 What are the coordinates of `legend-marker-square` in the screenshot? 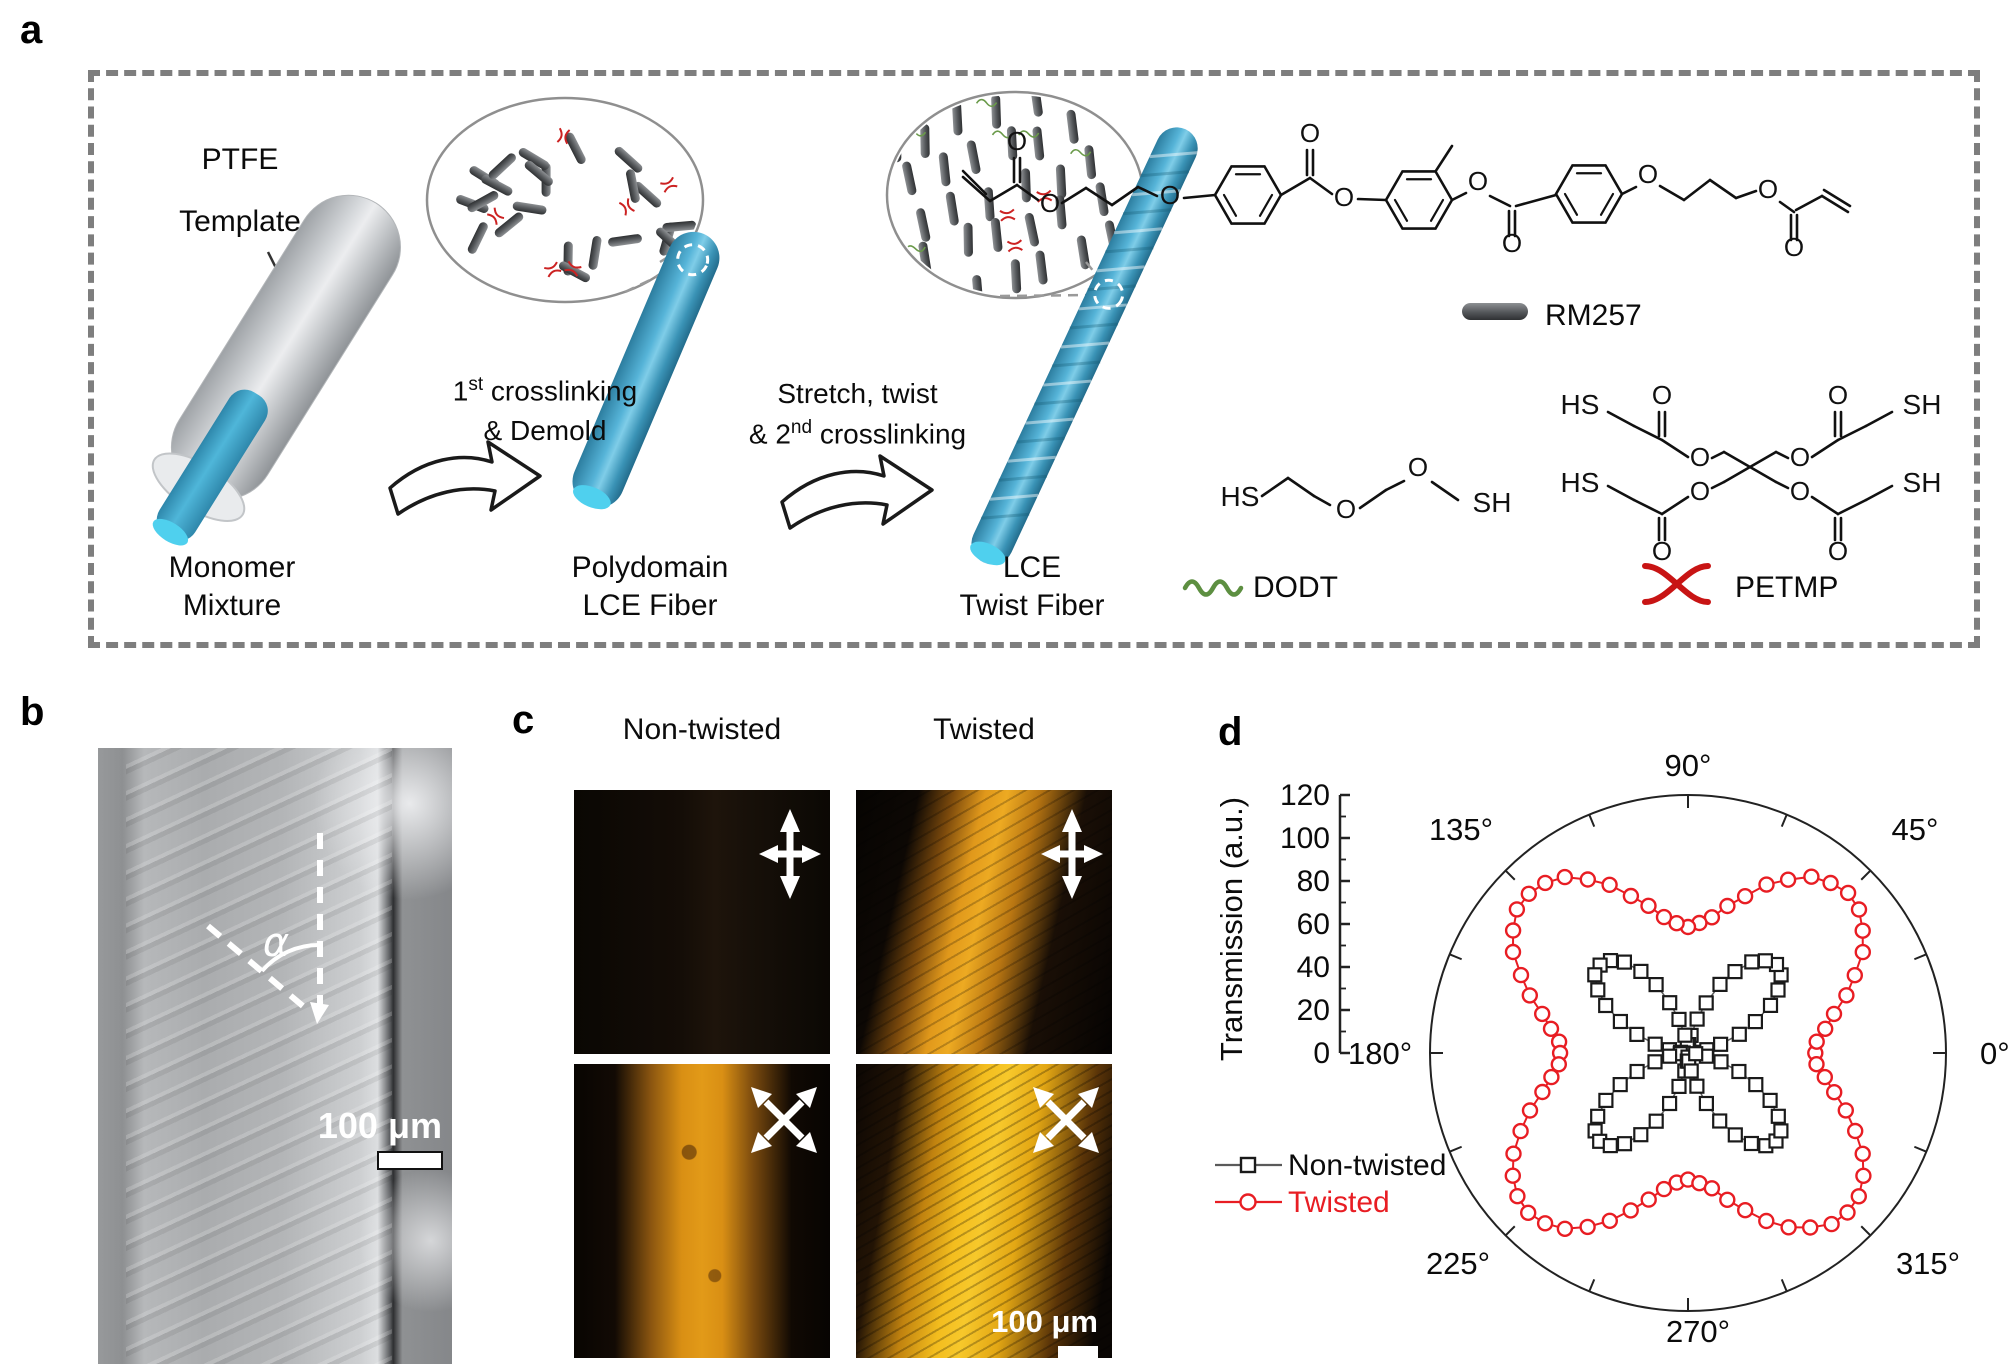 It's located at (1248, 1165).